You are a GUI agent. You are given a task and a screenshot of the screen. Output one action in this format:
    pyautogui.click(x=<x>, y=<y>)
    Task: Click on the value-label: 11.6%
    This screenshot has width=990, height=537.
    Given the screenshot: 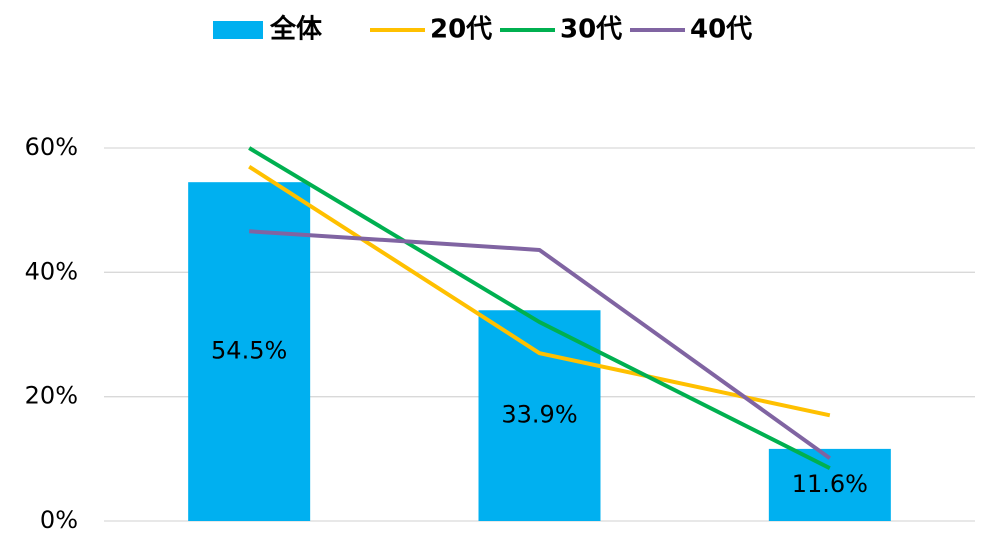 What is the action you would take?
    pyautogui.click(x=830, y=484)
    